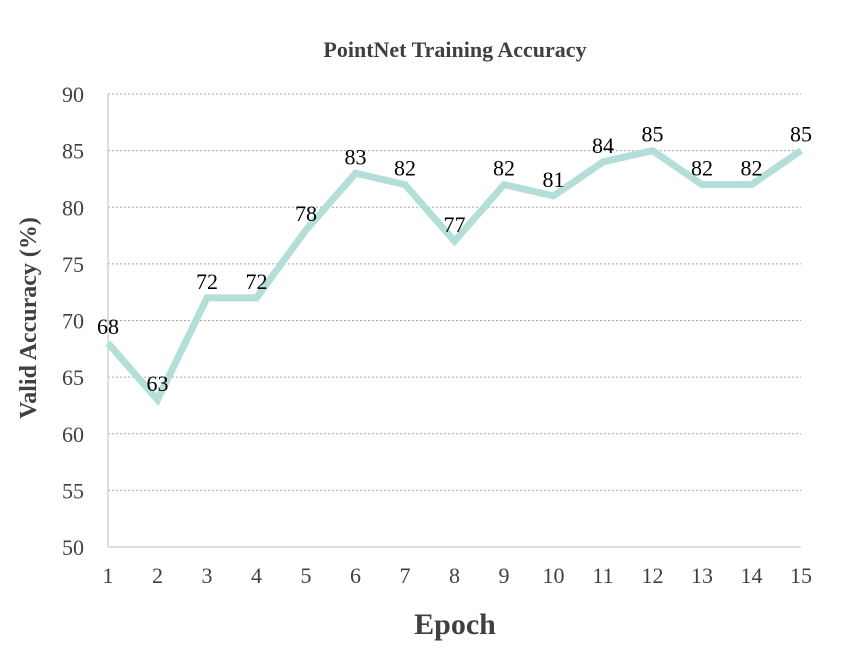 This screenshot has width=848, height=664. I want to click on x-tick-label: 10, so click(554, 575).